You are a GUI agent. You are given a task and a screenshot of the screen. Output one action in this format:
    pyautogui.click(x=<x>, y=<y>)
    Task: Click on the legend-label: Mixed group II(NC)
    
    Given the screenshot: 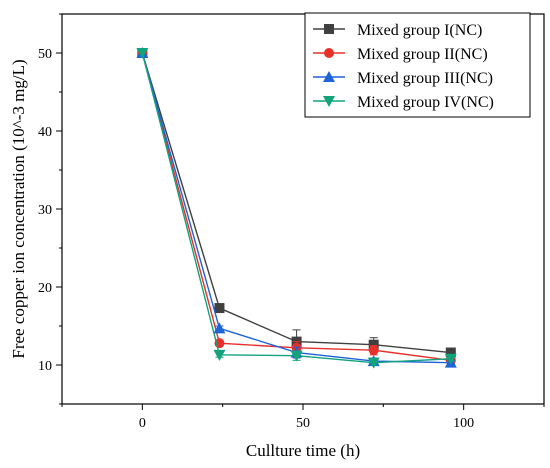 What is the action you would take?
    pyautogui.click(x=422, y=54)
    